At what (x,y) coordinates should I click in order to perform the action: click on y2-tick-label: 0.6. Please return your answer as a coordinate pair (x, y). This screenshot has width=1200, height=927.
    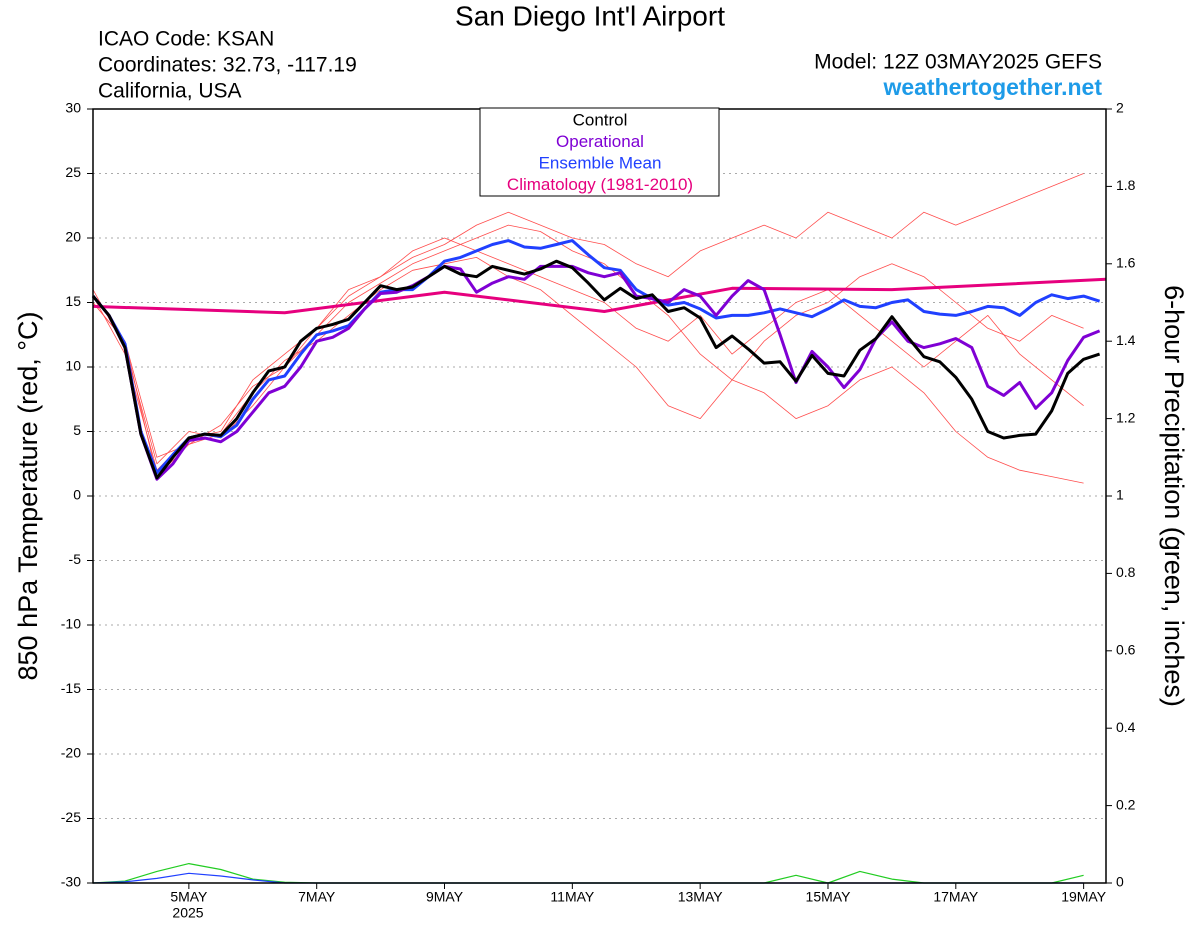
    Looking at the image, I should click on (1126, 650).